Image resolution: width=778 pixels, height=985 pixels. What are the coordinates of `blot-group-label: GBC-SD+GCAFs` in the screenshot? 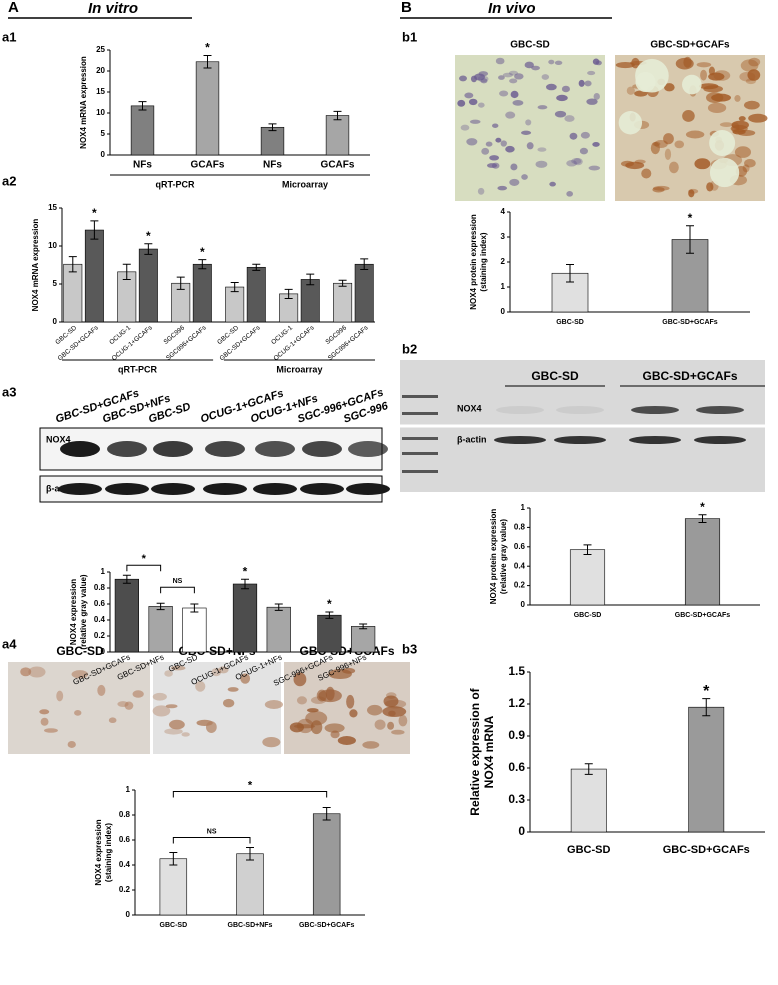 It's located at (689, 376).